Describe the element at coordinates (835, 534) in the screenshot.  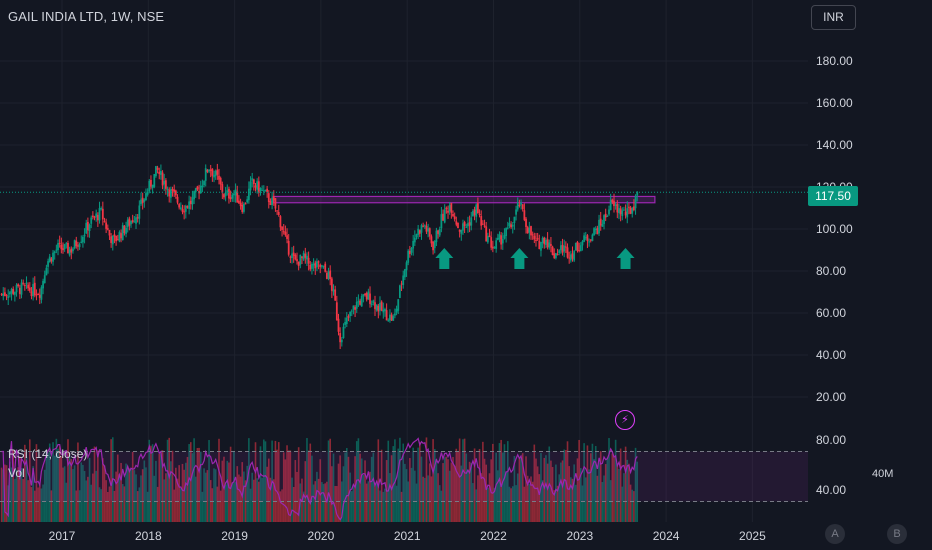
I see `auto-scale-button: A` at that location.